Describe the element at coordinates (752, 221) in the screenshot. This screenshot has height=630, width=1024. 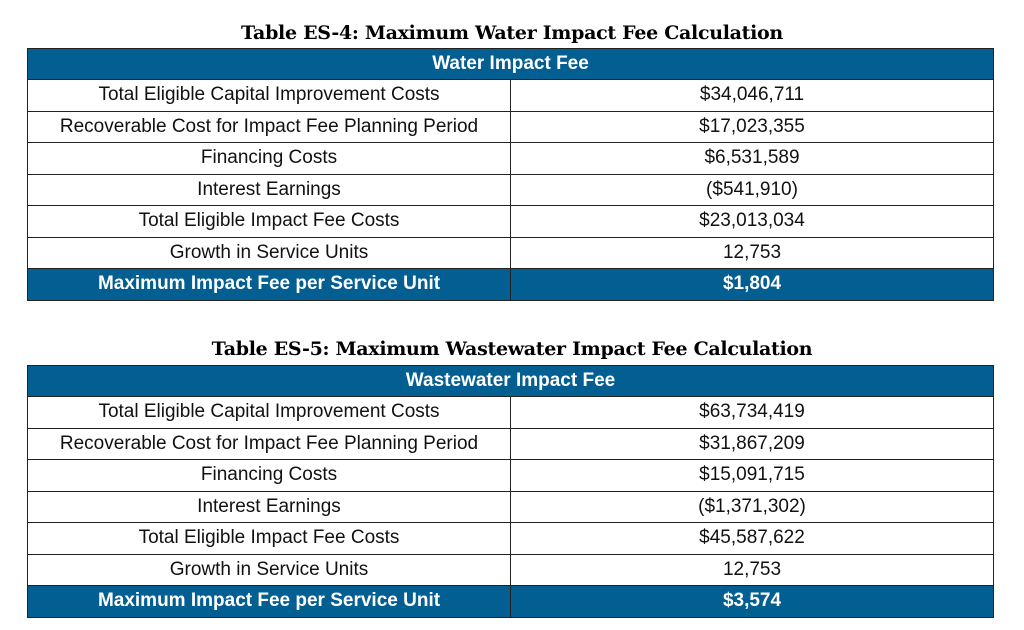
I see `row-value: $23,013,034` at that location.